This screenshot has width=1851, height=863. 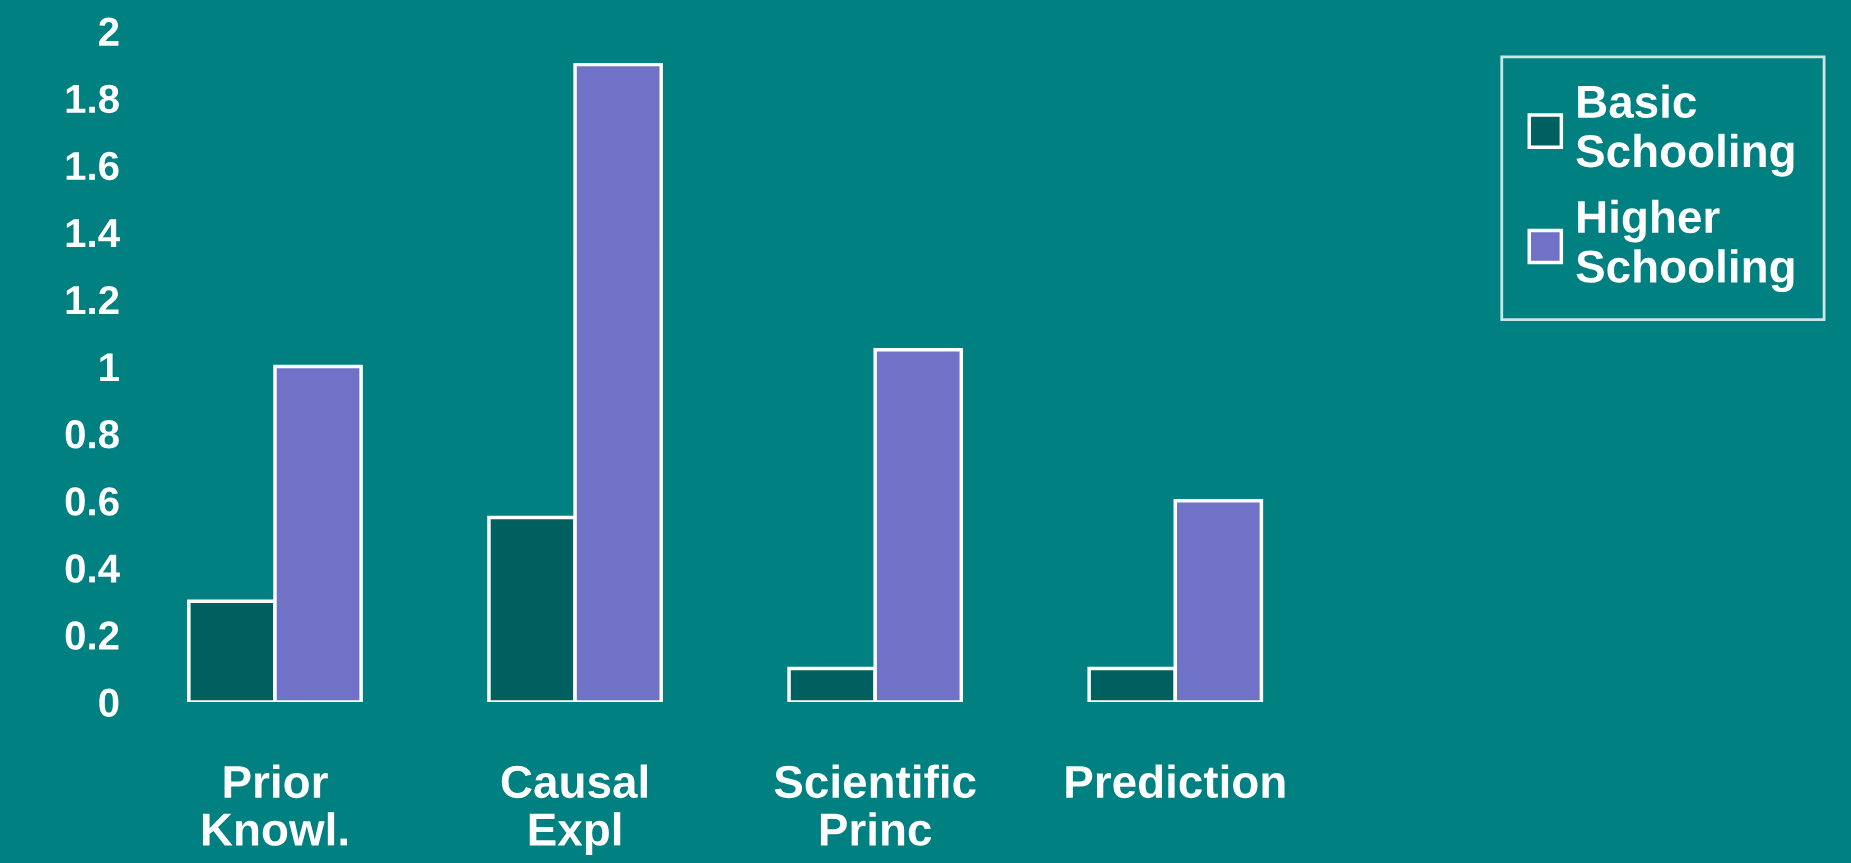 What do you see at coordinates (1685, 130) in the screenshot?
I see `legend-label: Basic Schooling` at bounding box center [1685, 130].